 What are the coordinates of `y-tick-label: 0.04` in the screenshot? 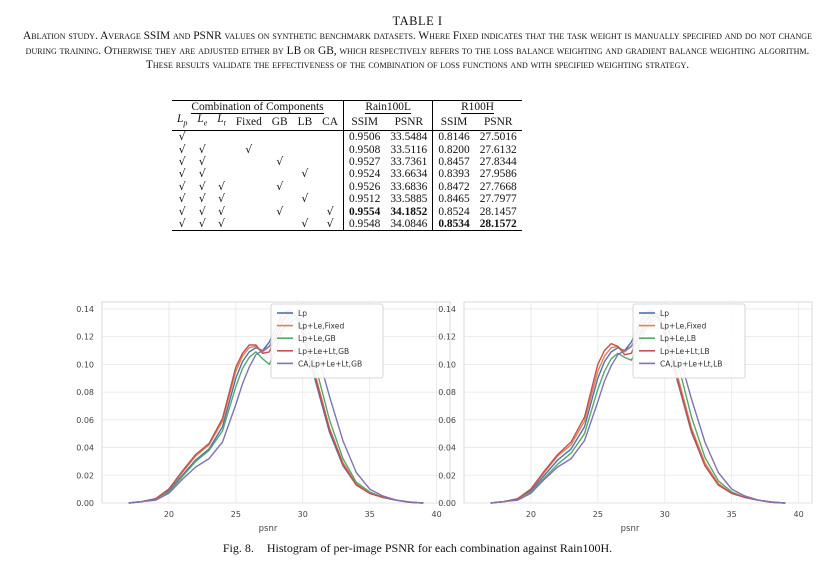 It's located at (85, 448).